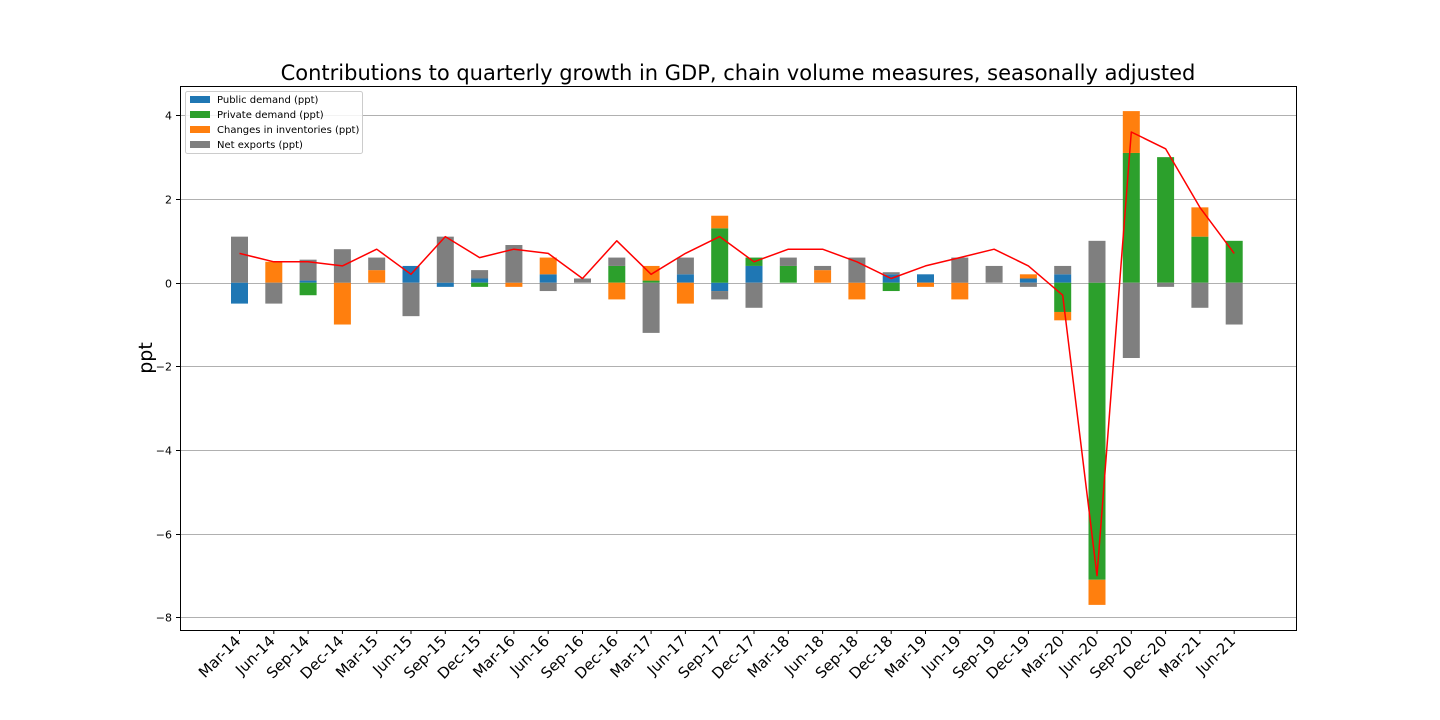  Describe the element at coordinates (288, 130) in the screenshot. I see `legend-label: Changes in inventories (ppt)` at that location.